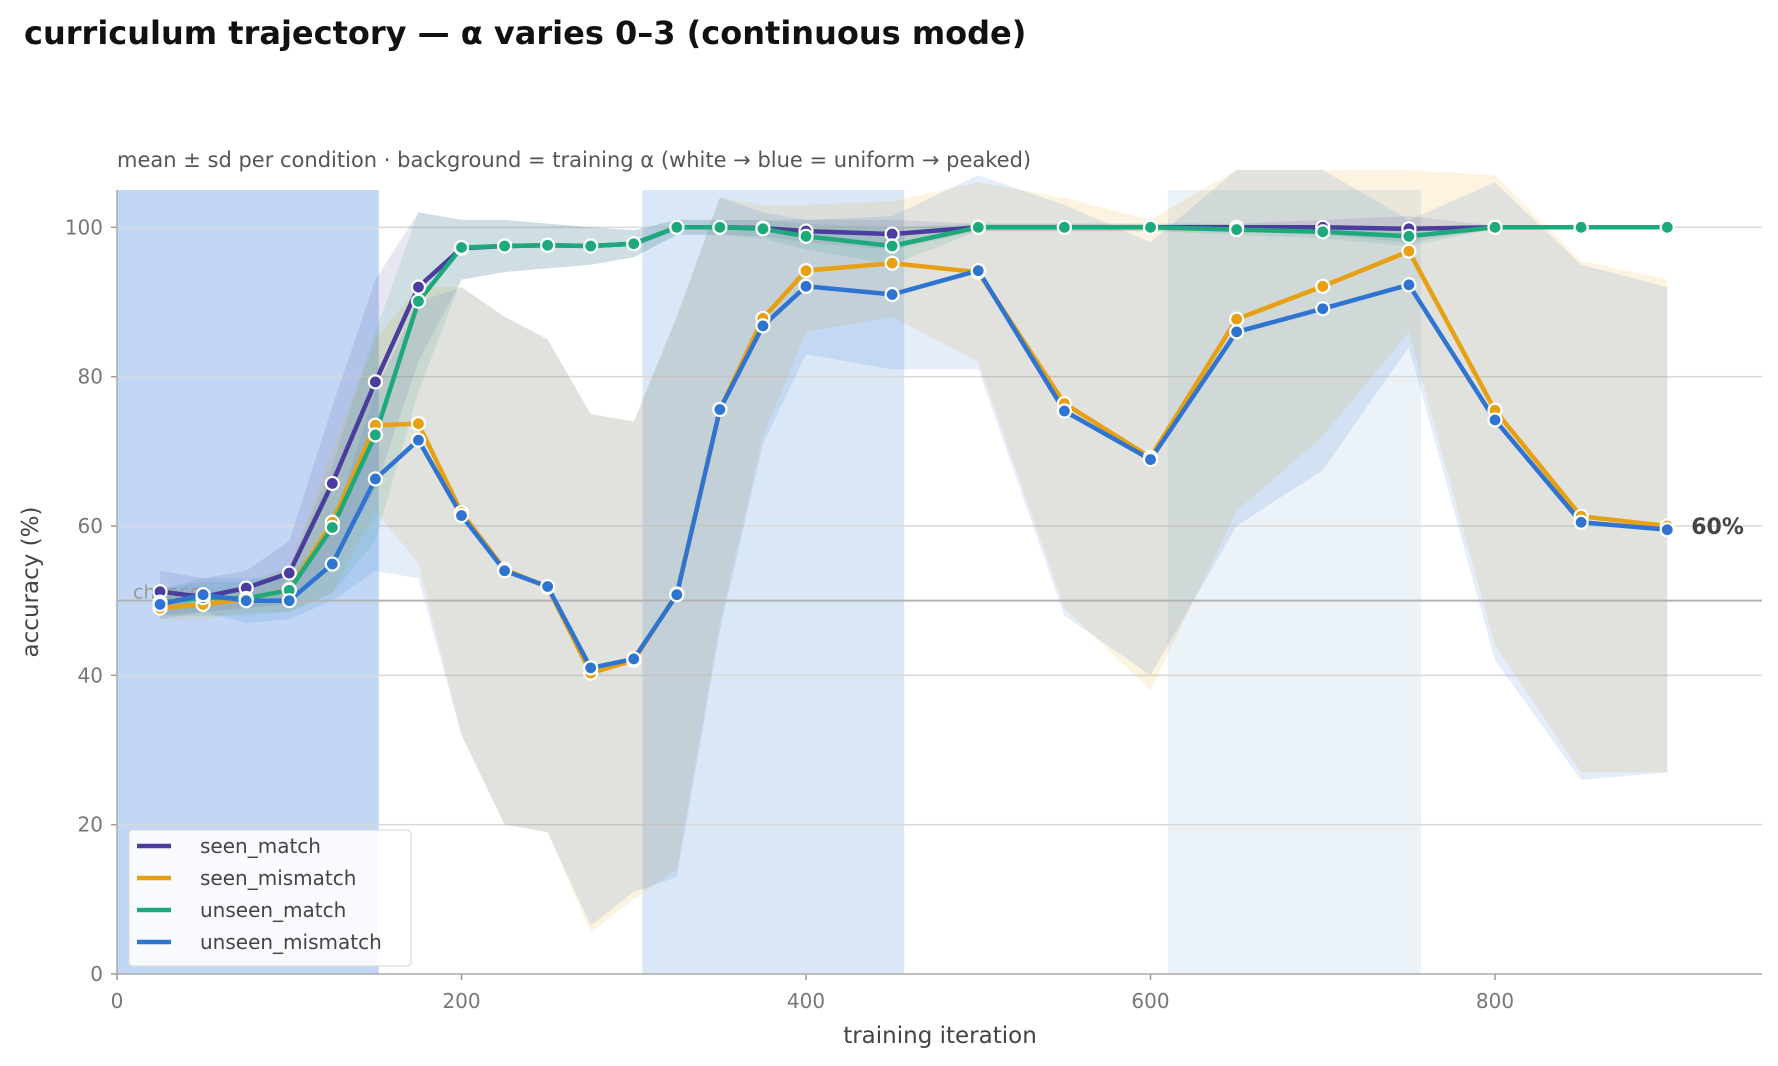  What do you see at coordinates (260, 846) in the screenshot?
I see `legend-label-seen_match: seen_match` at bounding box center [260, 846].